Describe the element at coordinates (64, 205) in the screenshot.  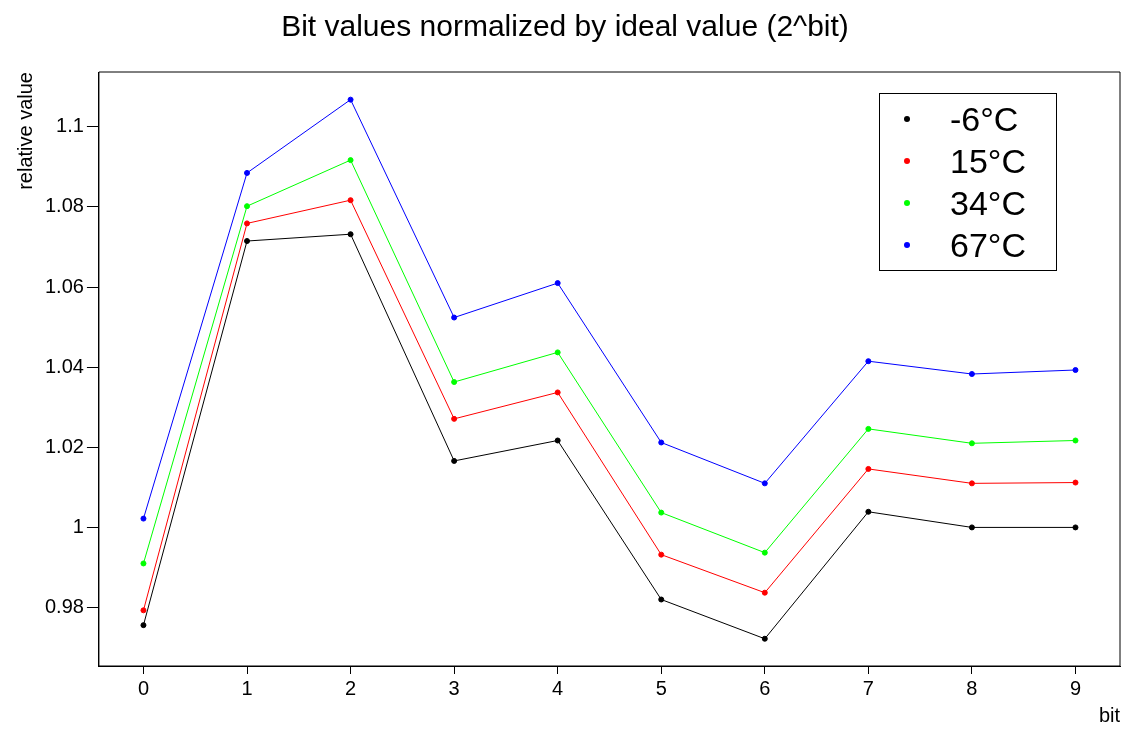
I see `y-tick-label: 1.08` at that location.